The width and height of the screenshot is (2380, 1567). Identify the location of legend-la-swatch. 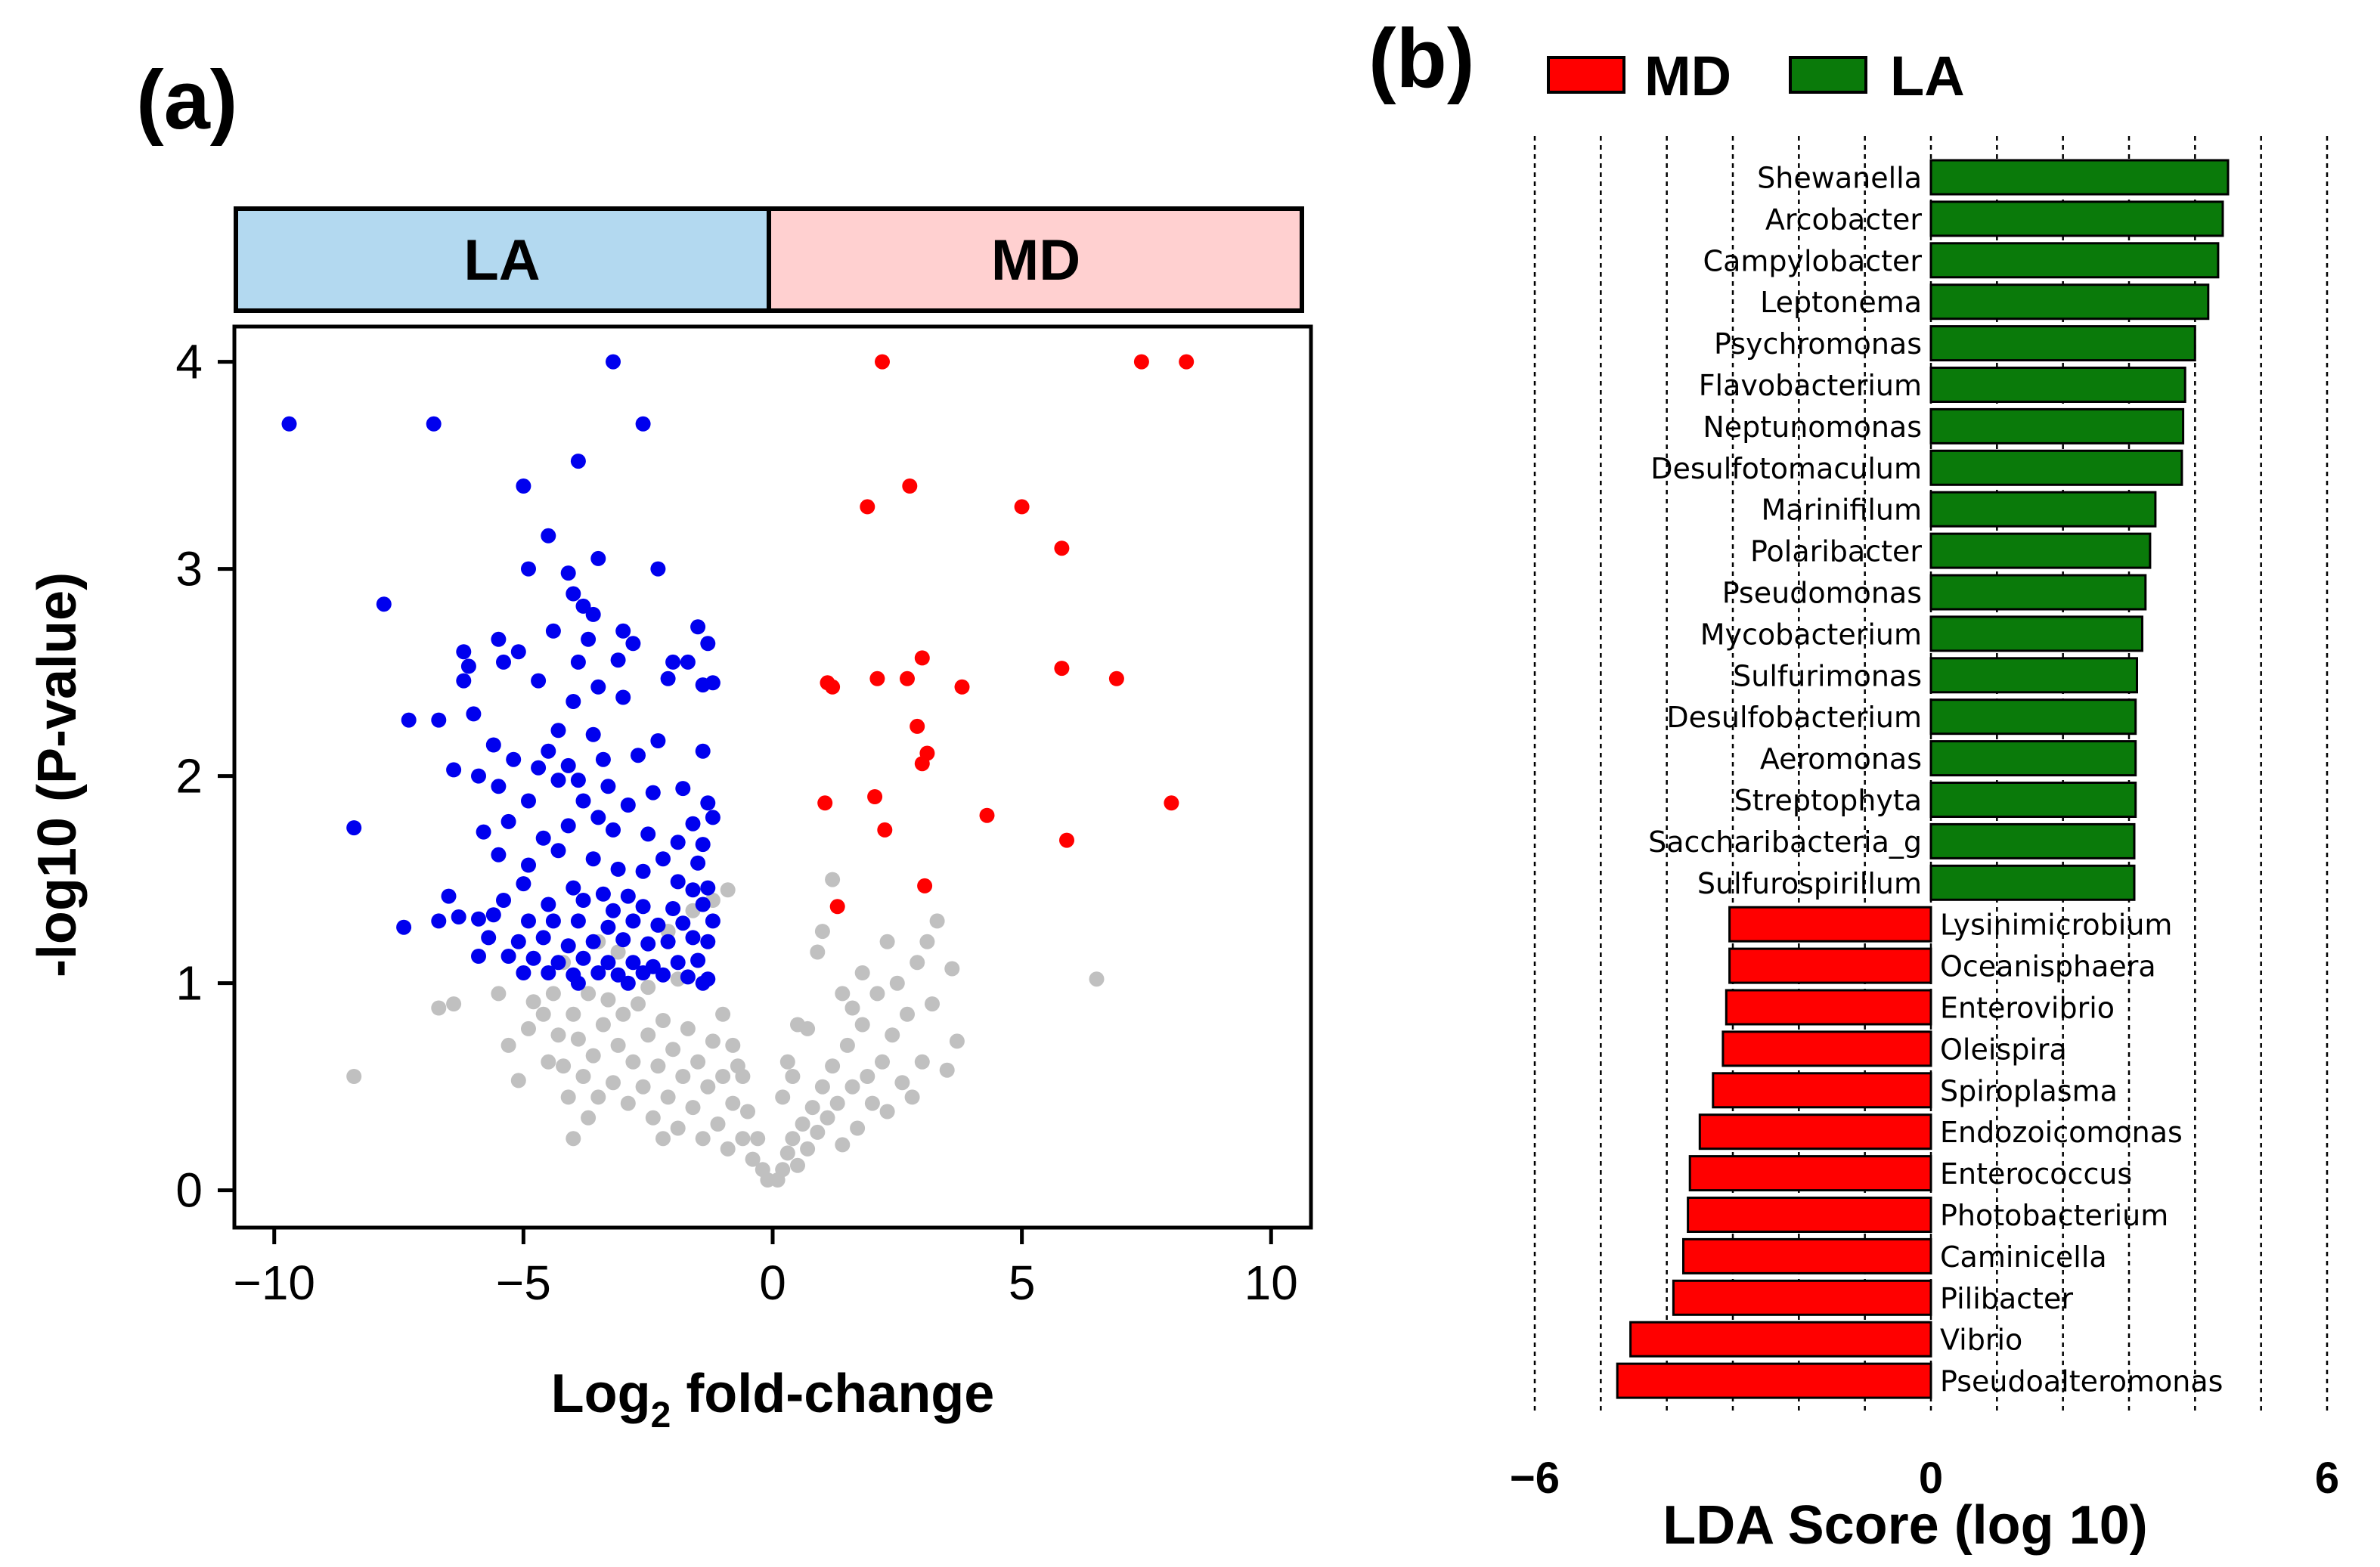
(1828, 75).